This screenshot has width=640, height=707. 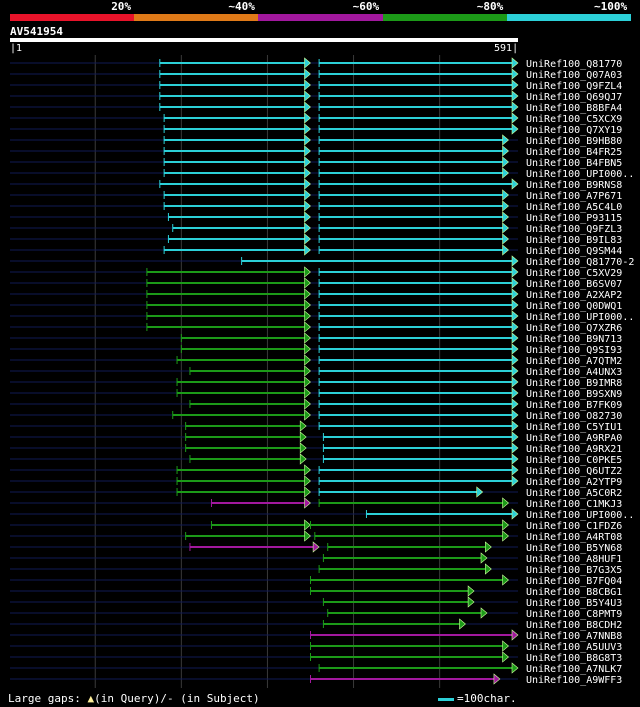 What do you see at coordinates (574, 592) in the screenshot?
I see `hit-label: UniRef100_B8CBG1` at bounding box center [574, 592].